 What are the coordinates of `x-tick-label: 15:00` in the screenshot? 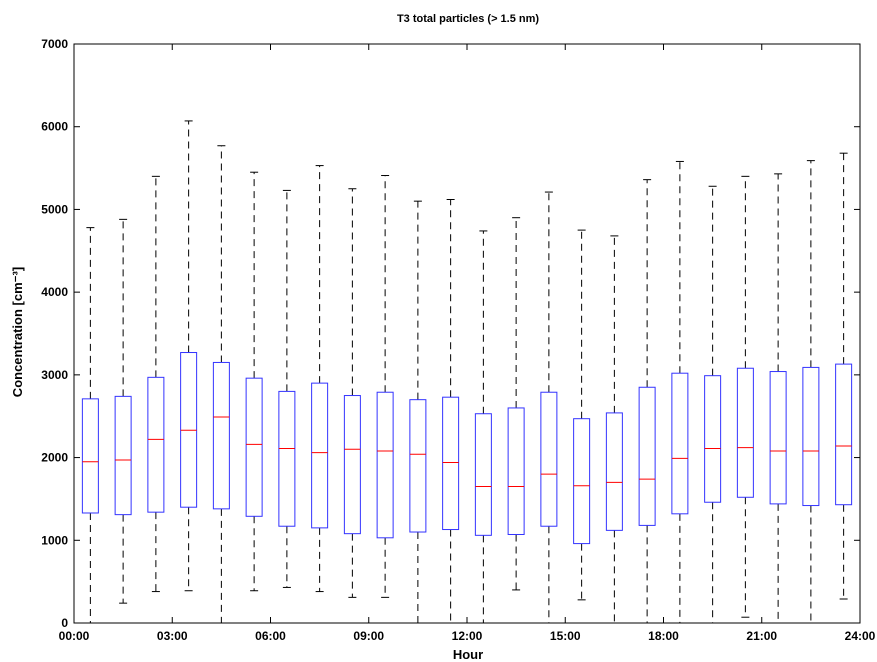 It's located at (565, 636).